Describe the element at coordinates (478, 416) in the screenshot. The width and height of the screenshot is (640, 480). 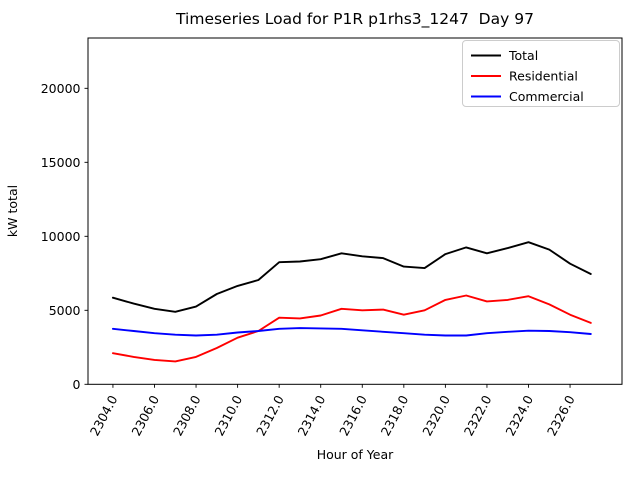
I see `x-tick-label: 2322.0` at that location.